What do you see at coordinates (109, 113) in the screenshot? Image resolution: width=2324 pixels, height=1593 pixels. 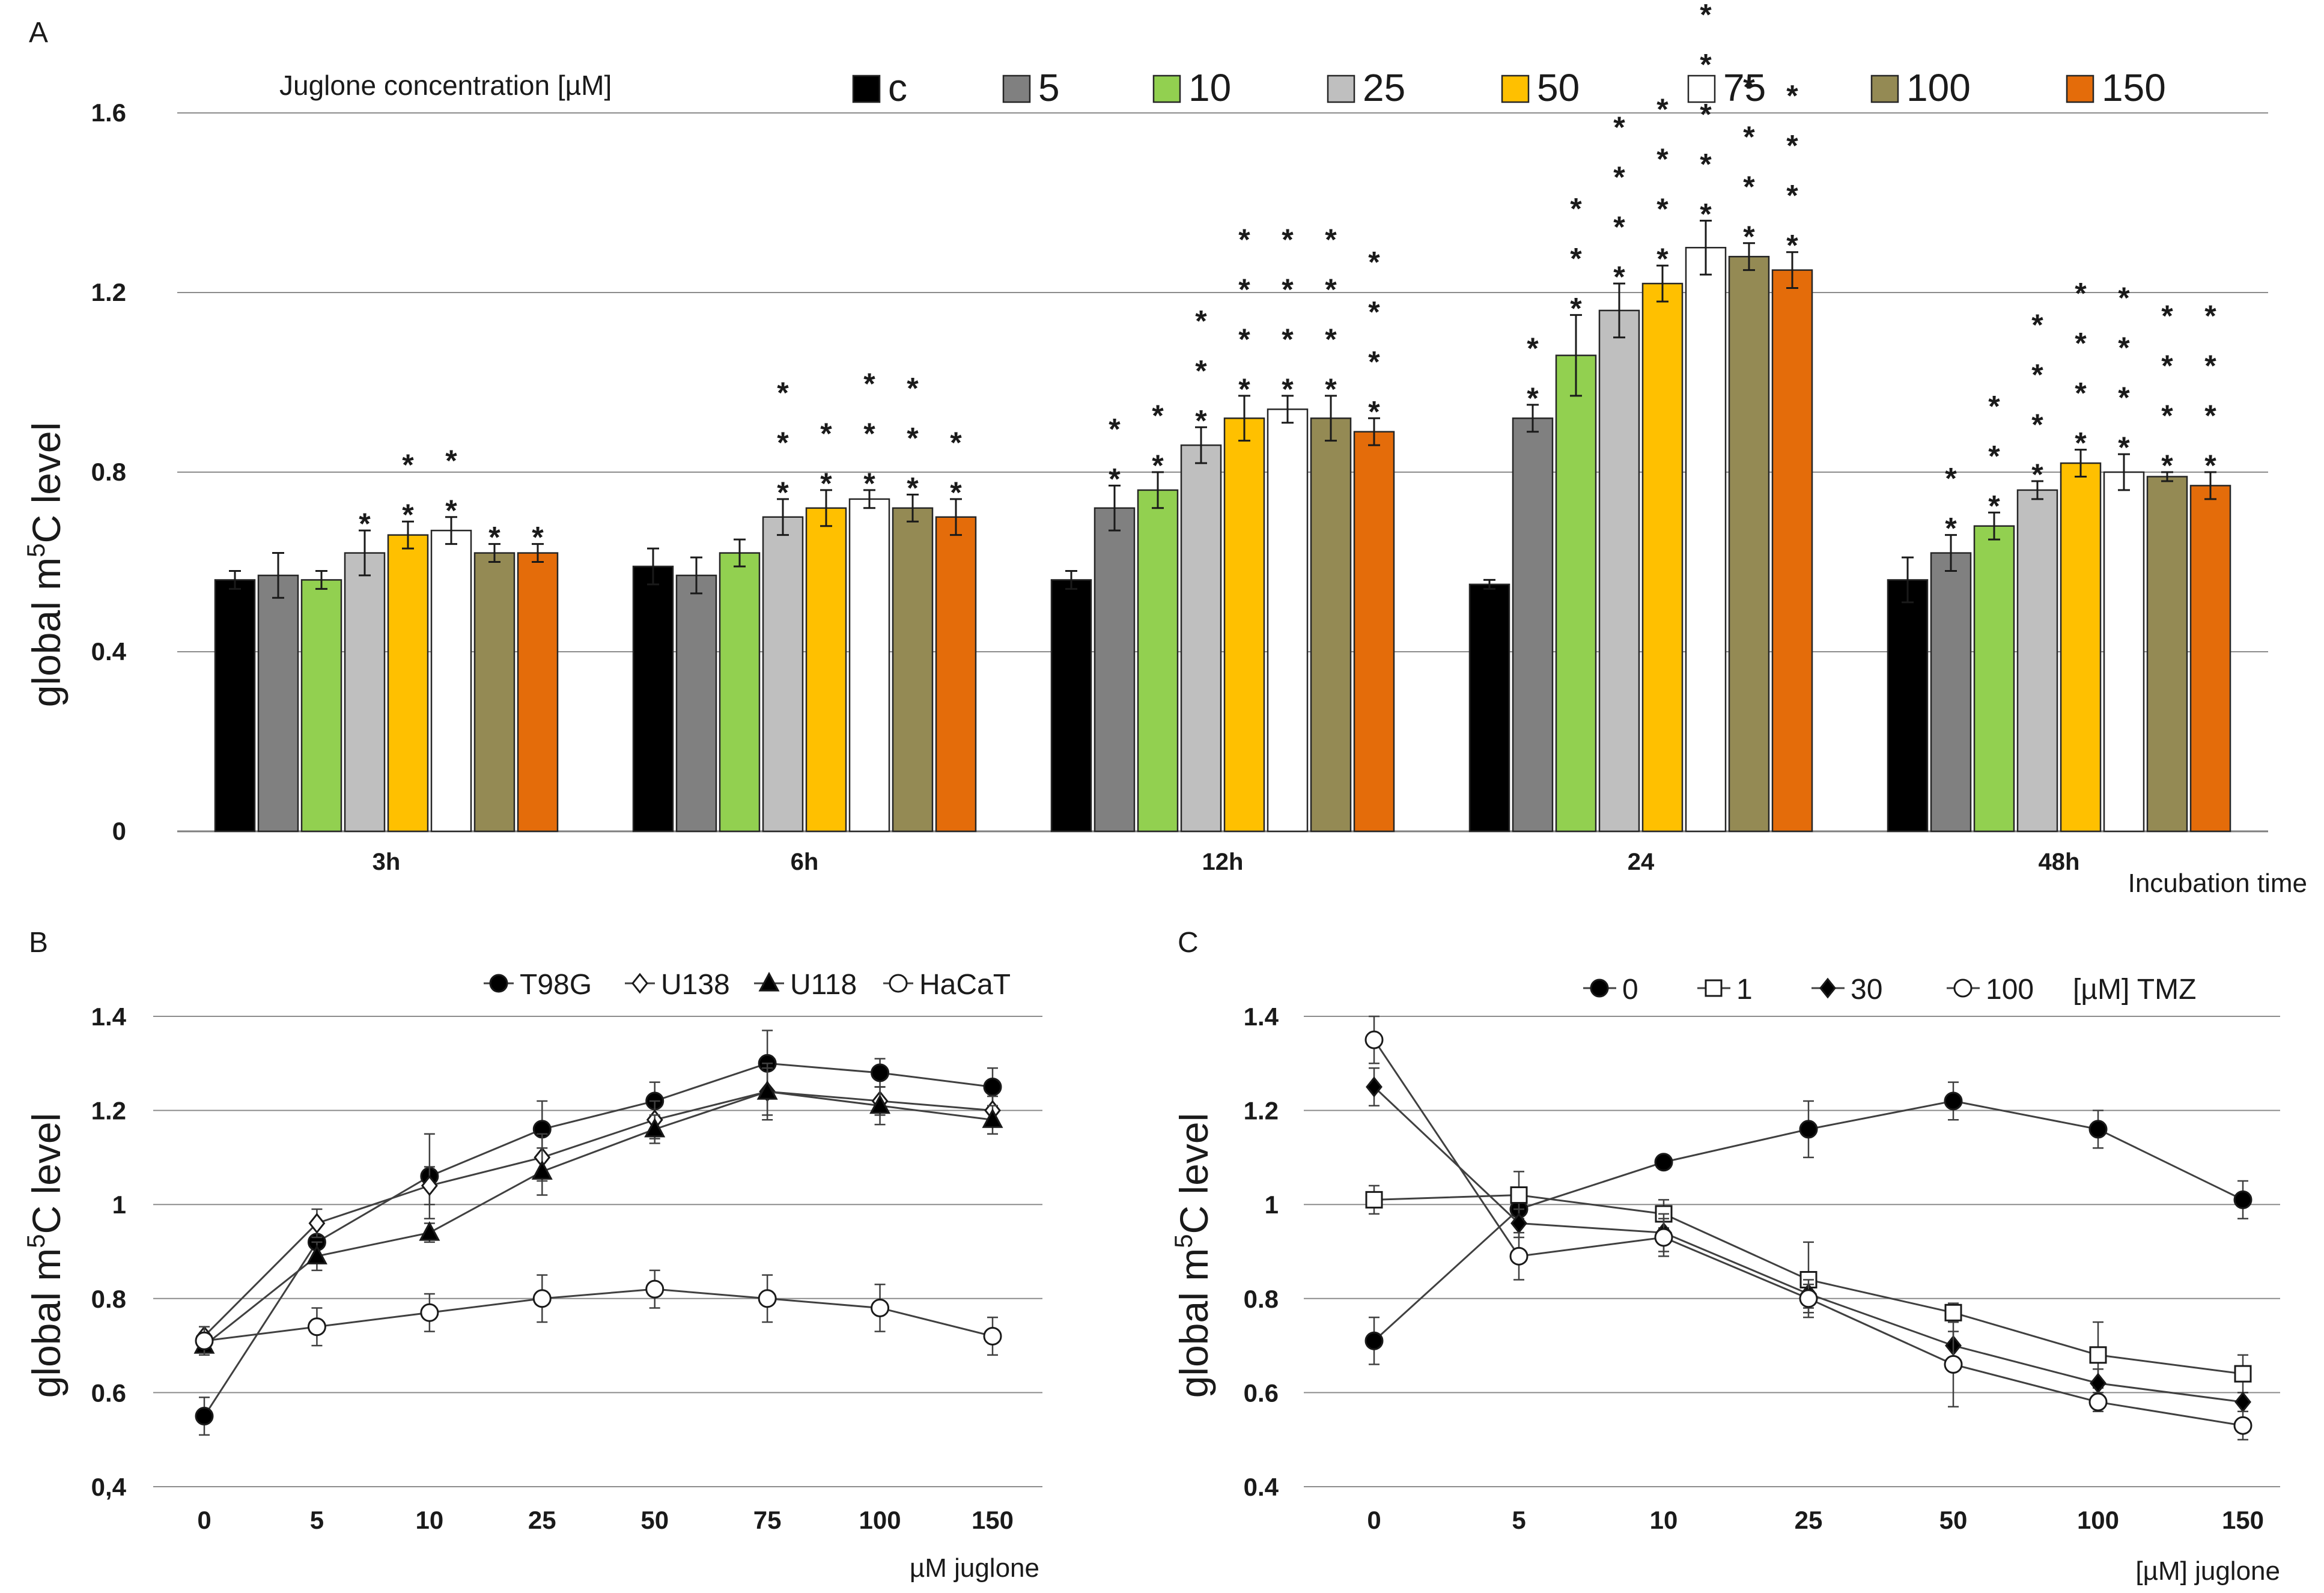 I see `y-tick-label: 1.6` at bounding box center [109, 113].